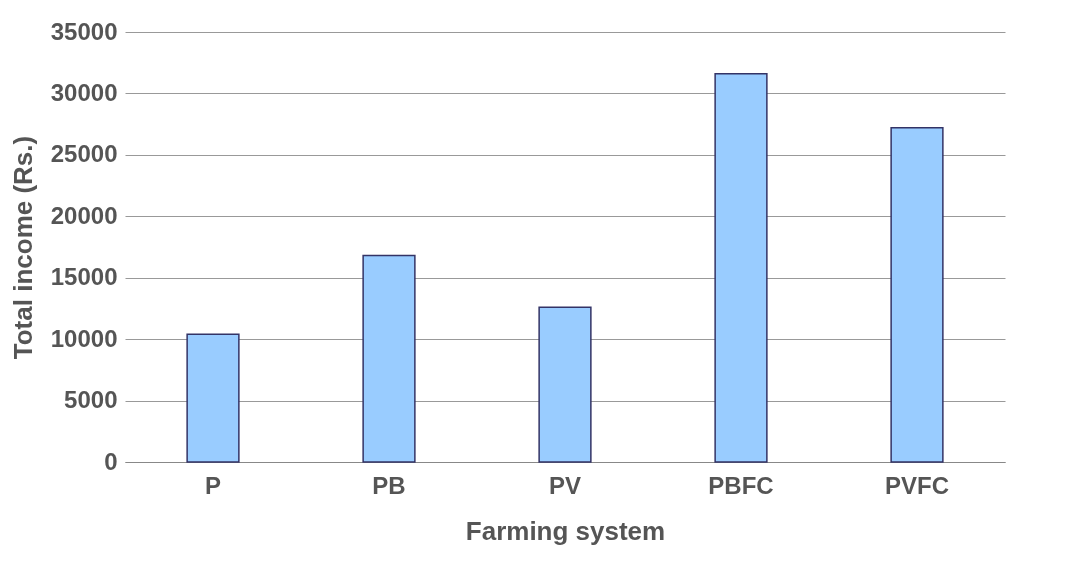 This screenshot has height=581, width=1066. What do you see at coordinates (741, 485) in the screenshot?
I see `x-tick-label: PBFC` at bounding box center [741, 485].